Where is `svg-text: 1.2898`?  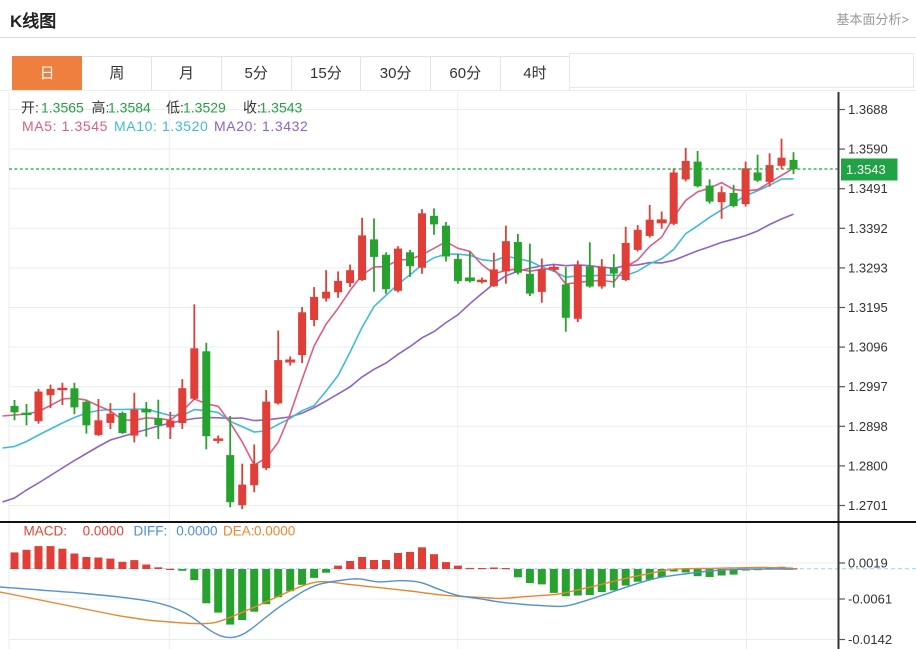
svg-text: 1.2898 is located at coordinates (868, 426).